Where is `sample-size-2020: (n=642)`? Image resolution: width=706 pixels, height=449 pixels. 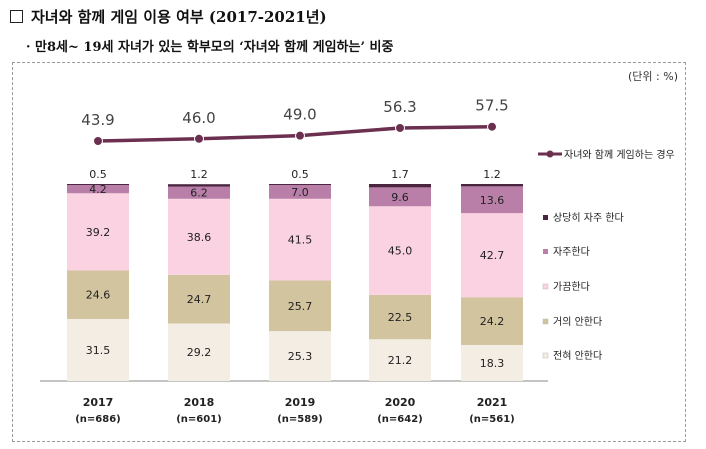
sample-size-2020: (n=642) is located at coordinates (400, 419).